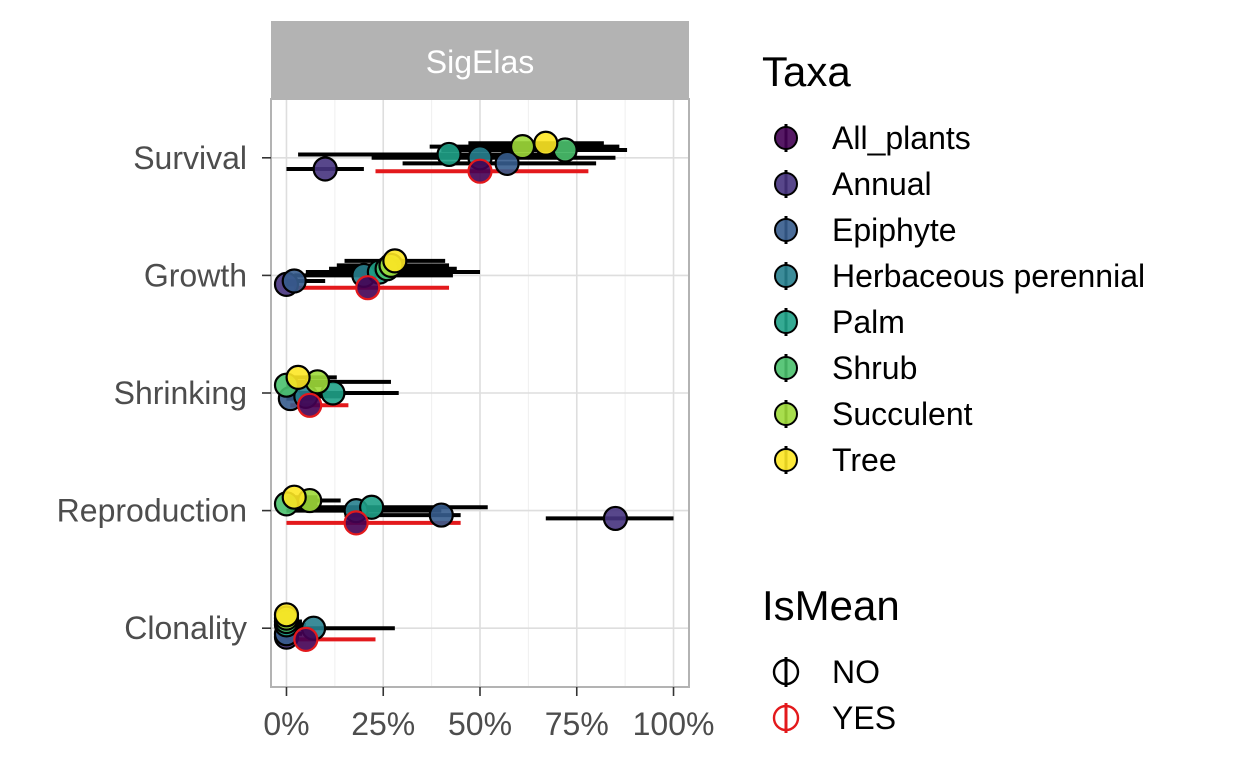  I want to click on x-axis: 0% 25% 50% 75% 100%, so click(488, 714).